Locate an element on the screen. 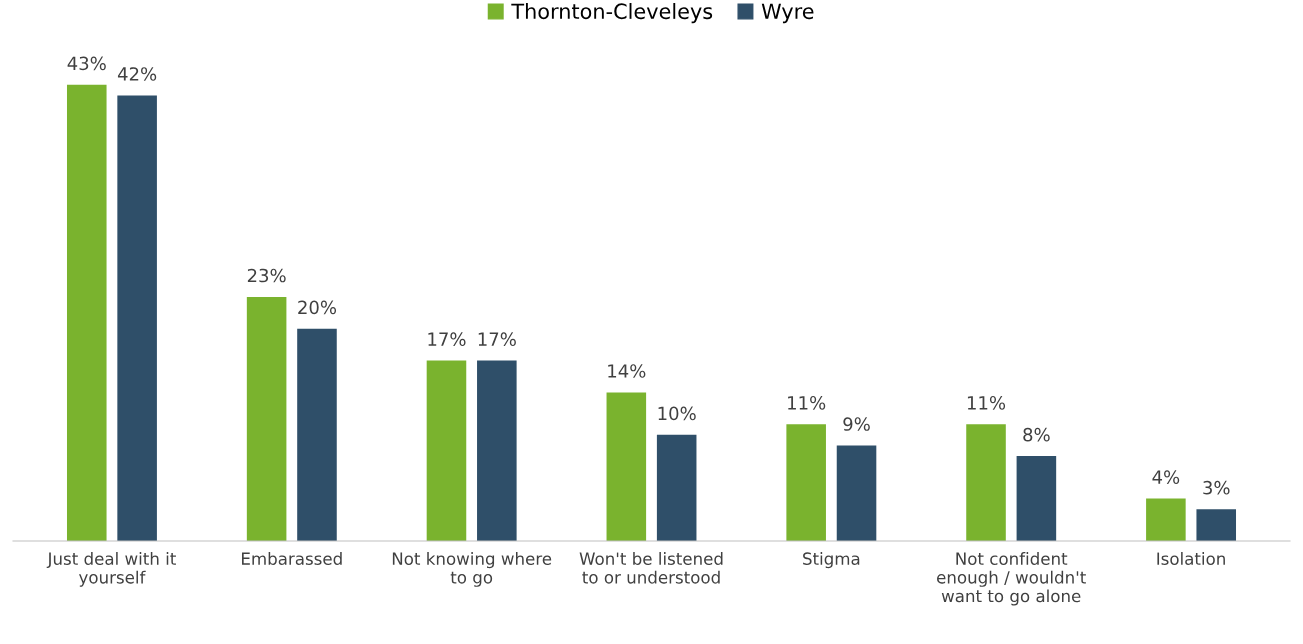  x-tick-label: Not knowing where to go is located at coordinates (472, 569).